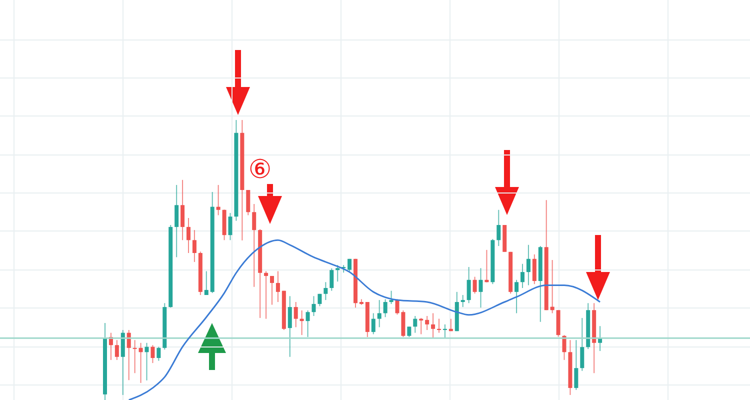 This screenshot has width=750, height=400. I want to click on annotation: ⑥, so click(260, 170).